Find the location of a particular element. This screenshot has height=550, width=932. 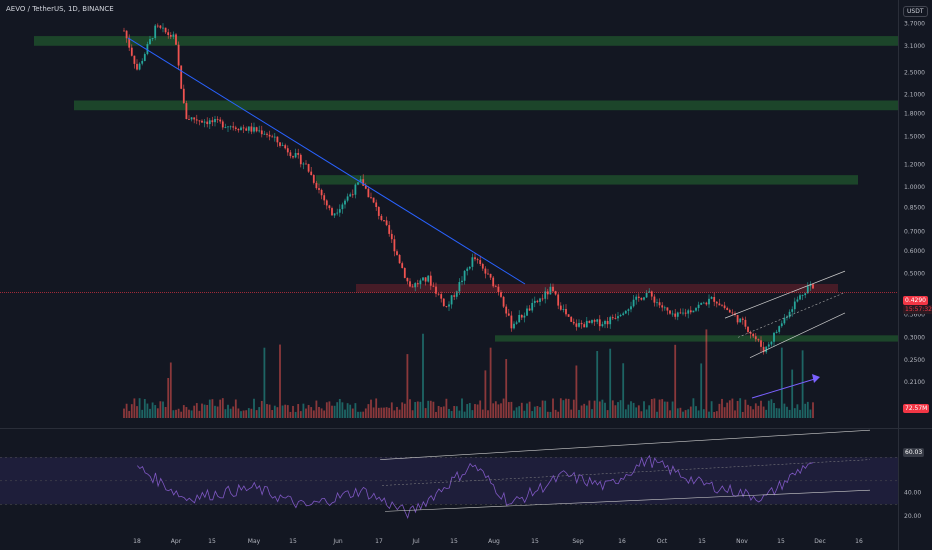

rsi-tick: 40.00 is located at coordinates (912, 493).